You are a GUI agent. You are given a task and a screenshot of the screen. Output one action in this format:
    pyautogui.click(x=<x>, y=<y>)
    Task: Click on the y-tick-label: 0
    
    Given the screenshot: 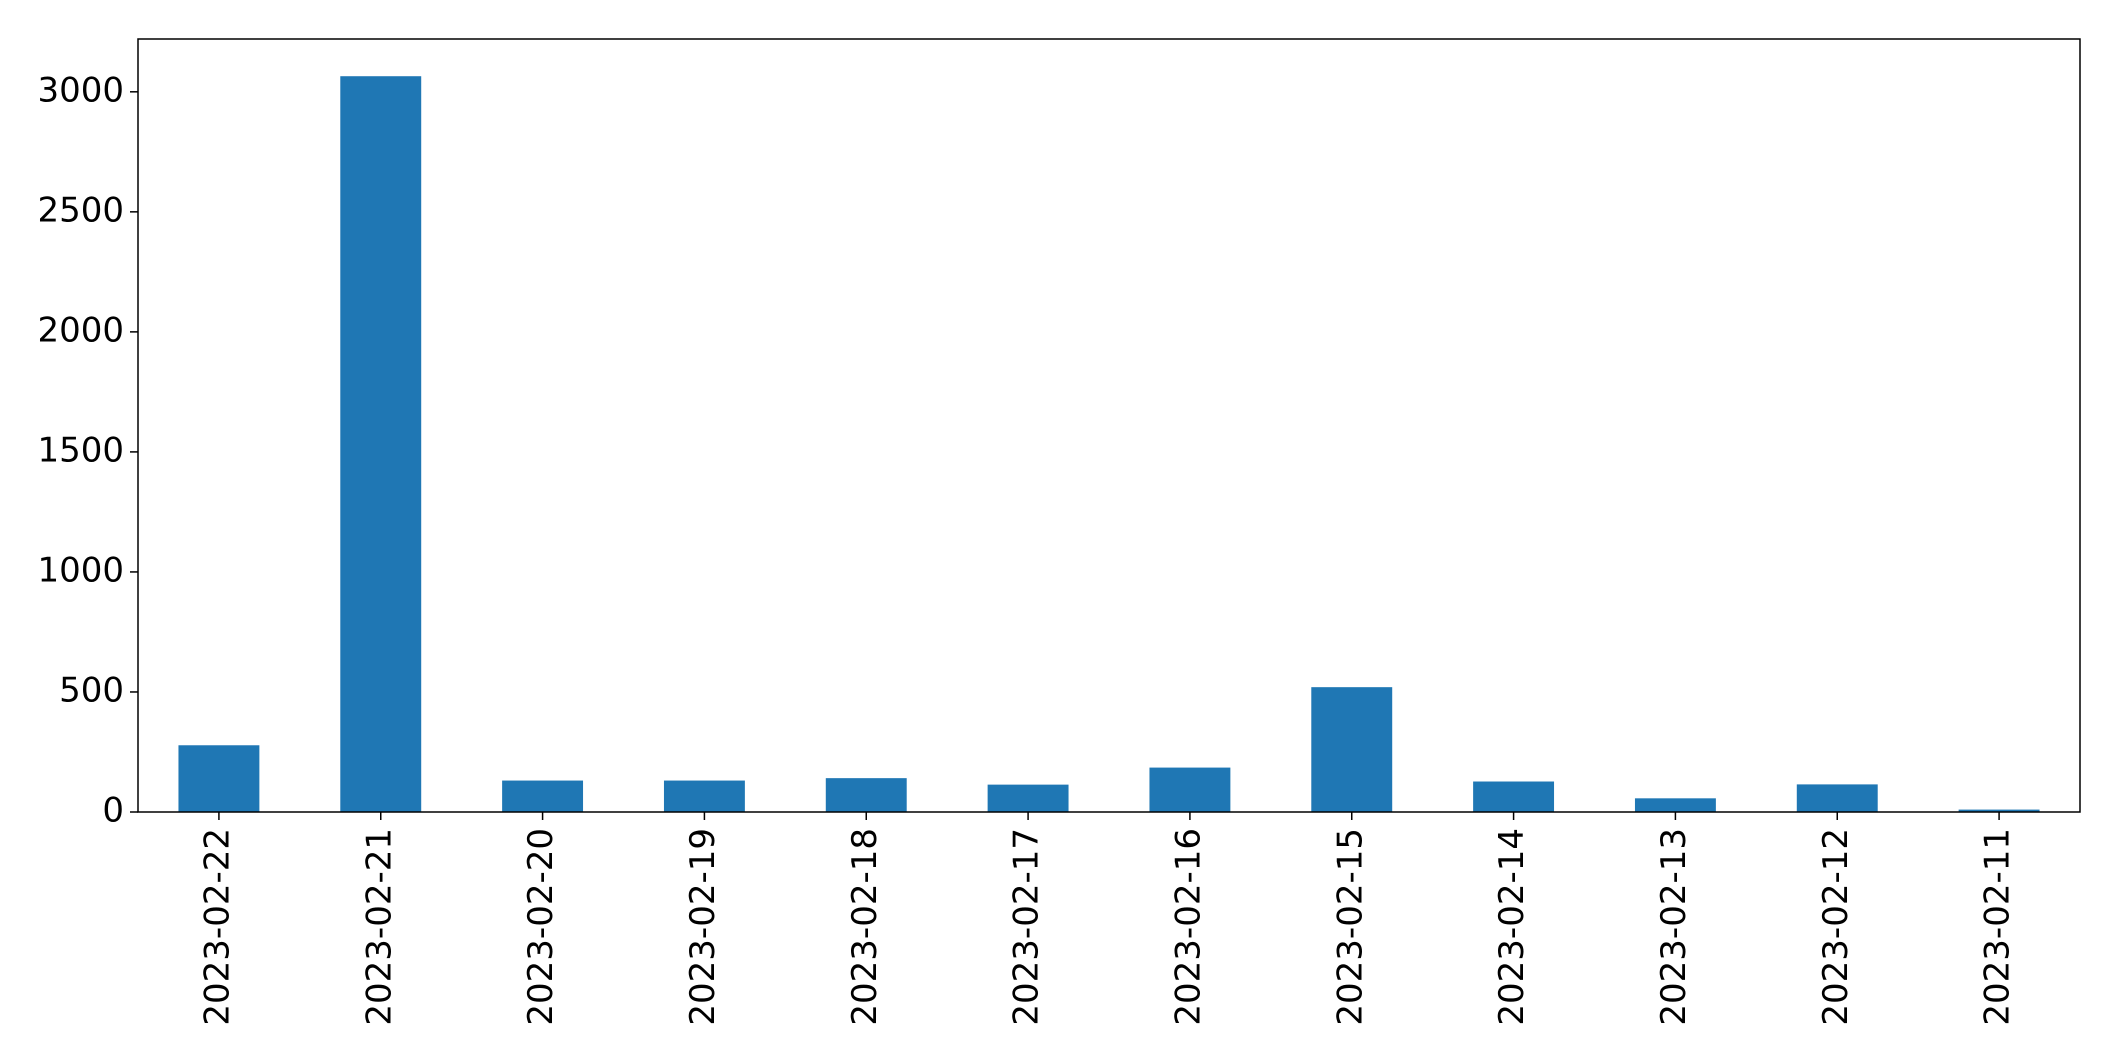 What is the action you would take?
    pyautogui.click(x=113, y=811)
    